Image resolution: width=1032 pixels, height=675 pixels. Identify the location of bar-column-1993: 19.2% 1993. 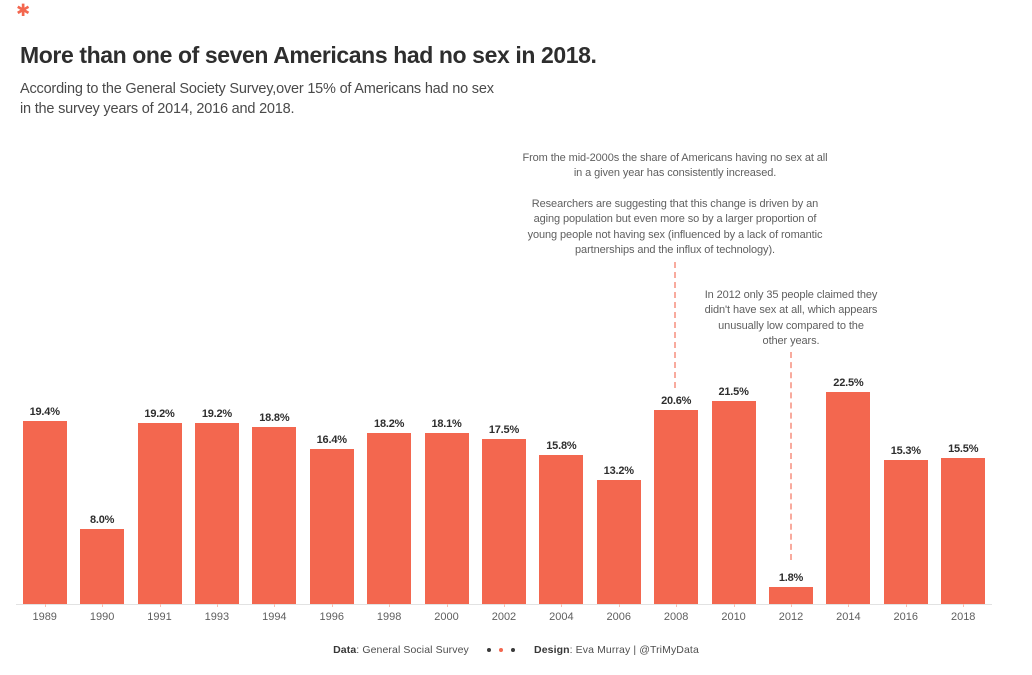
(216, 493).